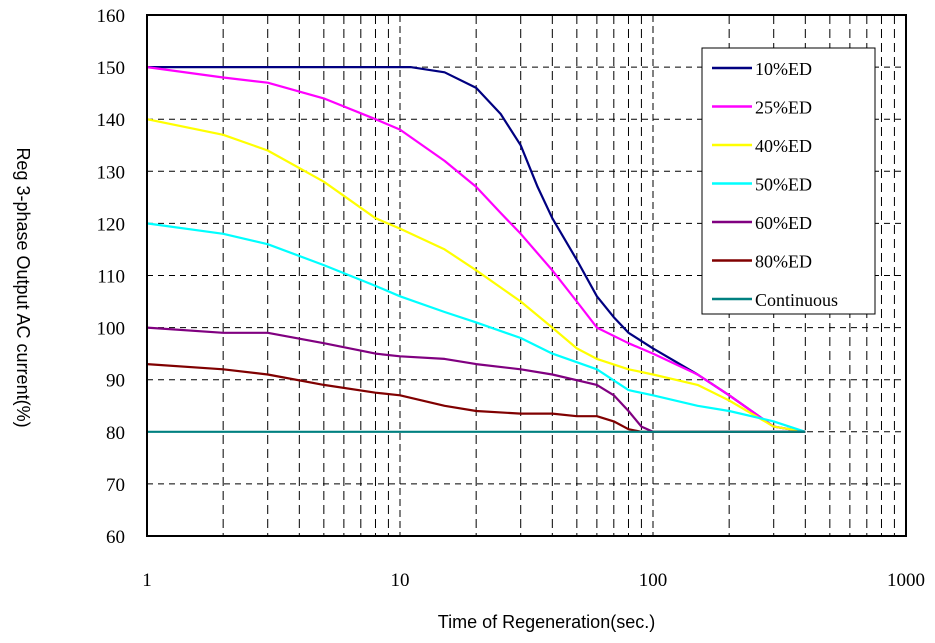 The width and height of the screenshot is (935, 643). Describe the element at coordinates (115, 381) in the screenshot. I see `y-tick-label: 90` at that location.